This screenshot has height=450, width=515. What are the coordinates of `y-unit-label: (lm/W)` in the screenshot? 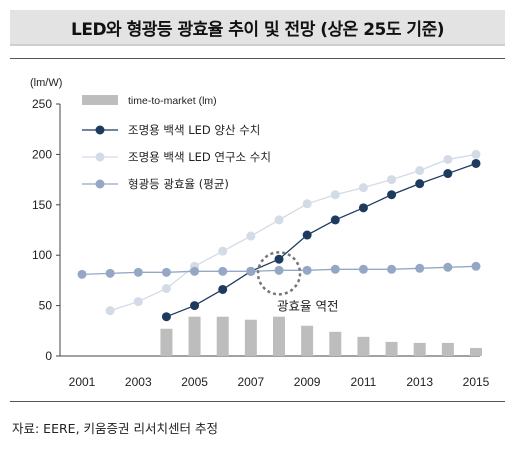 It's located at (46, 83).